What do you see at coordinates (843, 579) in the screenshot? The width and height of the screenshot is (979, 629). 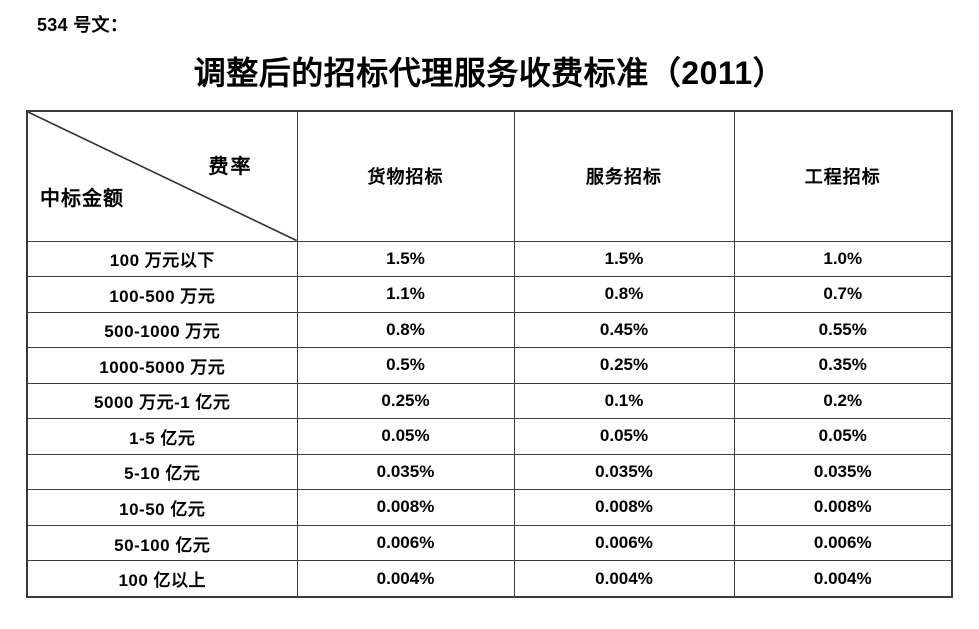 I see `rate-cell-engineering: 0.004%` at bounding box center [843, 579].